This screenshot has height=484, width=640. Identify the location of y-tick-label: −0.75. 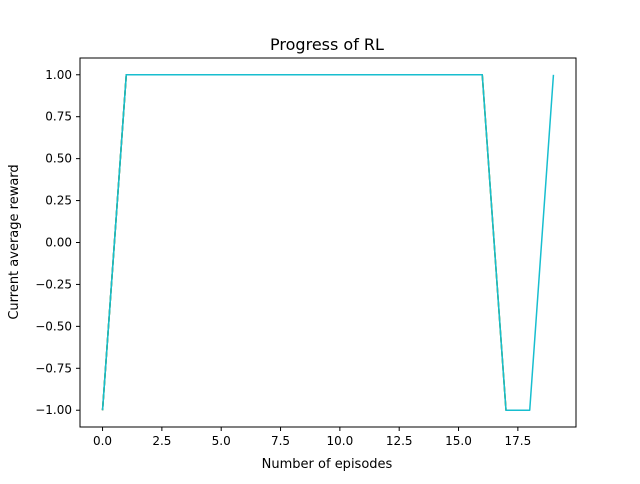
(53, 368).